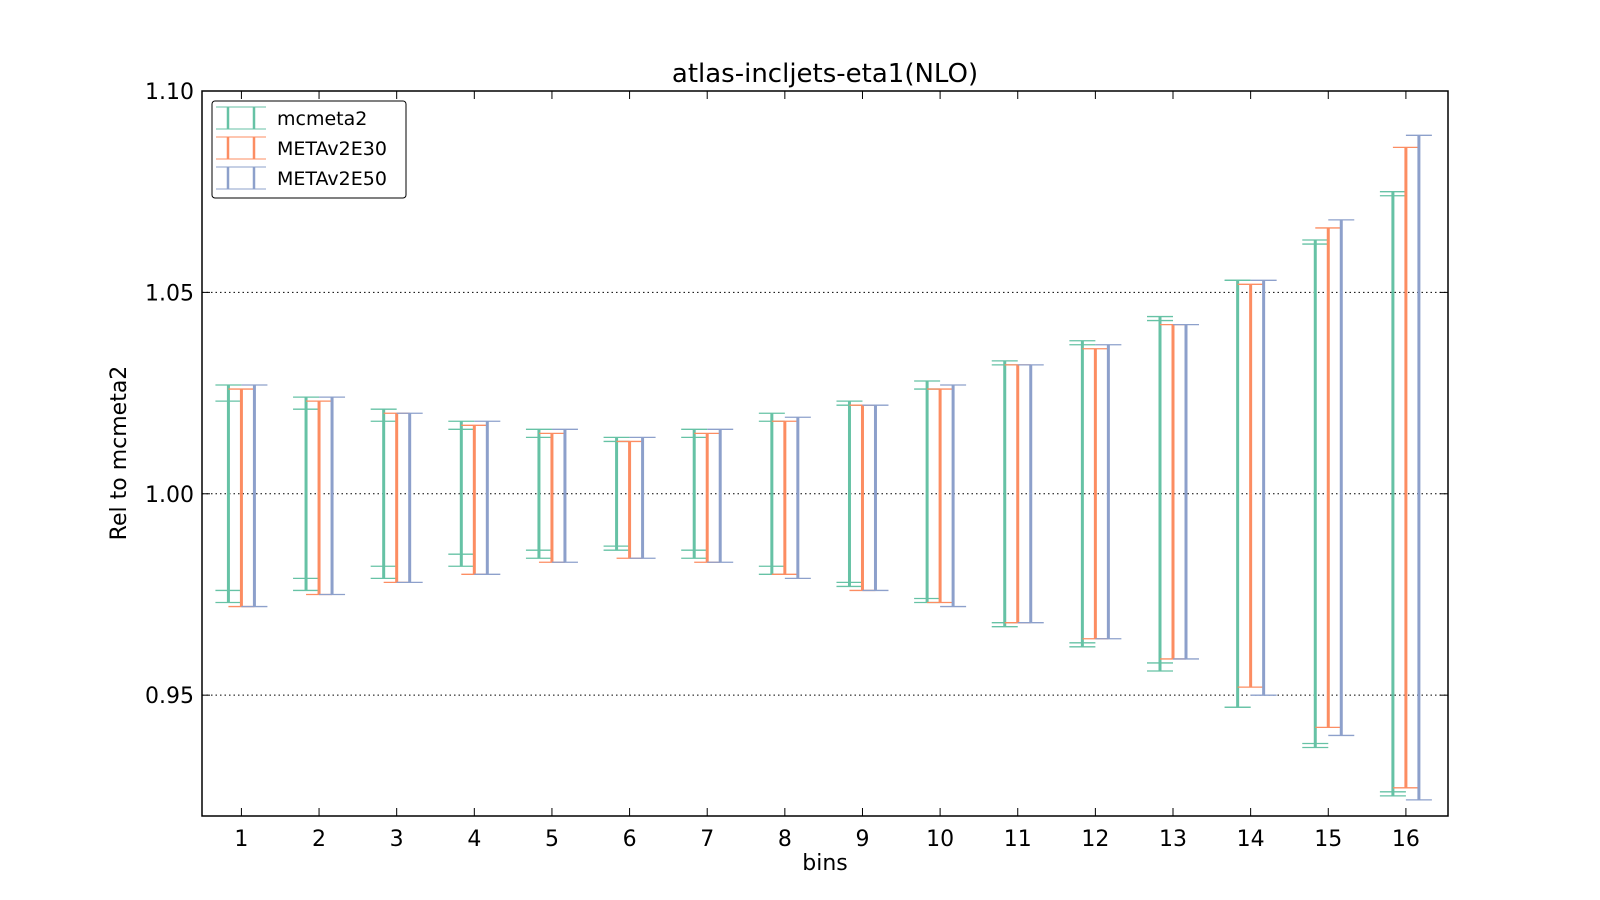 The height and width of the screenshot is (900, 1600). Describe the element at coordinates (332, 179) in the screenshot. I see `legend-label: METAv2E50` at that location.